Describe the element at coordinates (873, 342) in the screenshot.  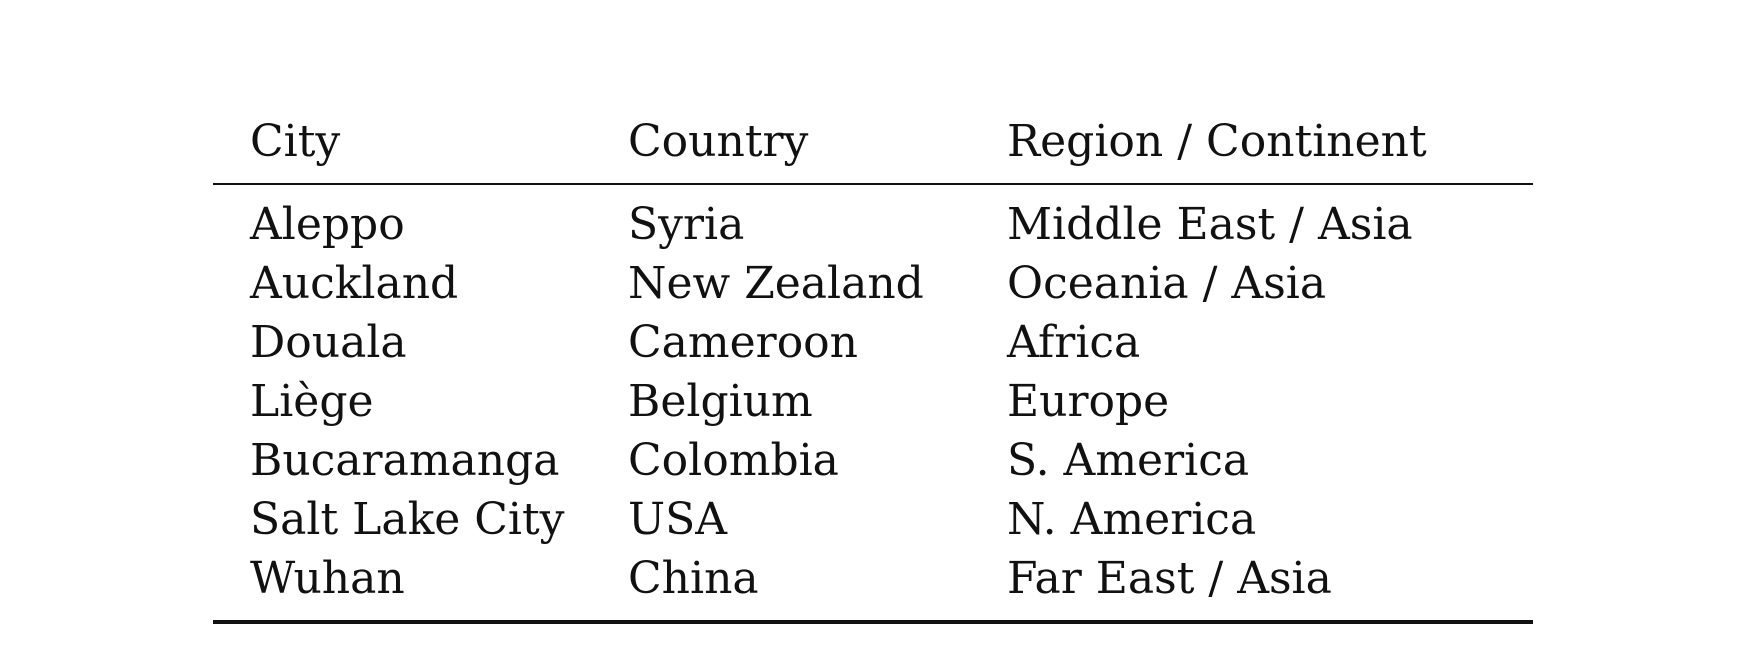
I see `table-row: Douala Cameroon Africa` at that location.